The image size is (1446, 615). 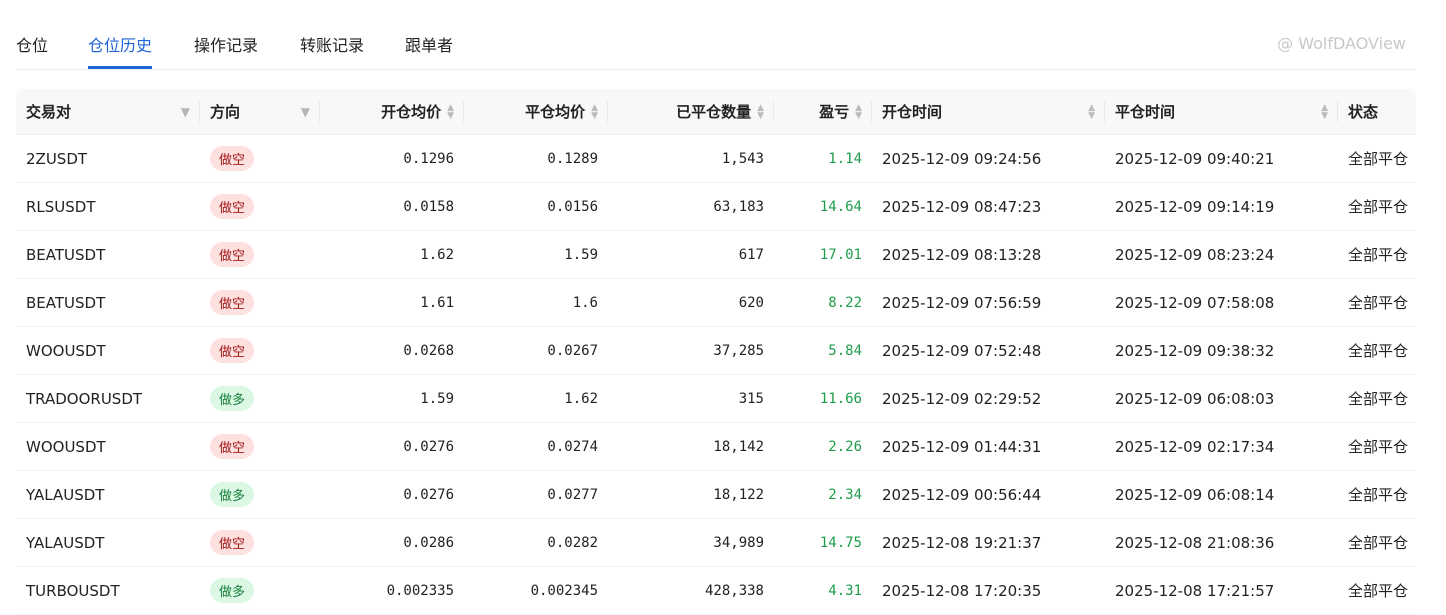 I want to click on close-price-value: 0.0277, so click(x=572, y=494).